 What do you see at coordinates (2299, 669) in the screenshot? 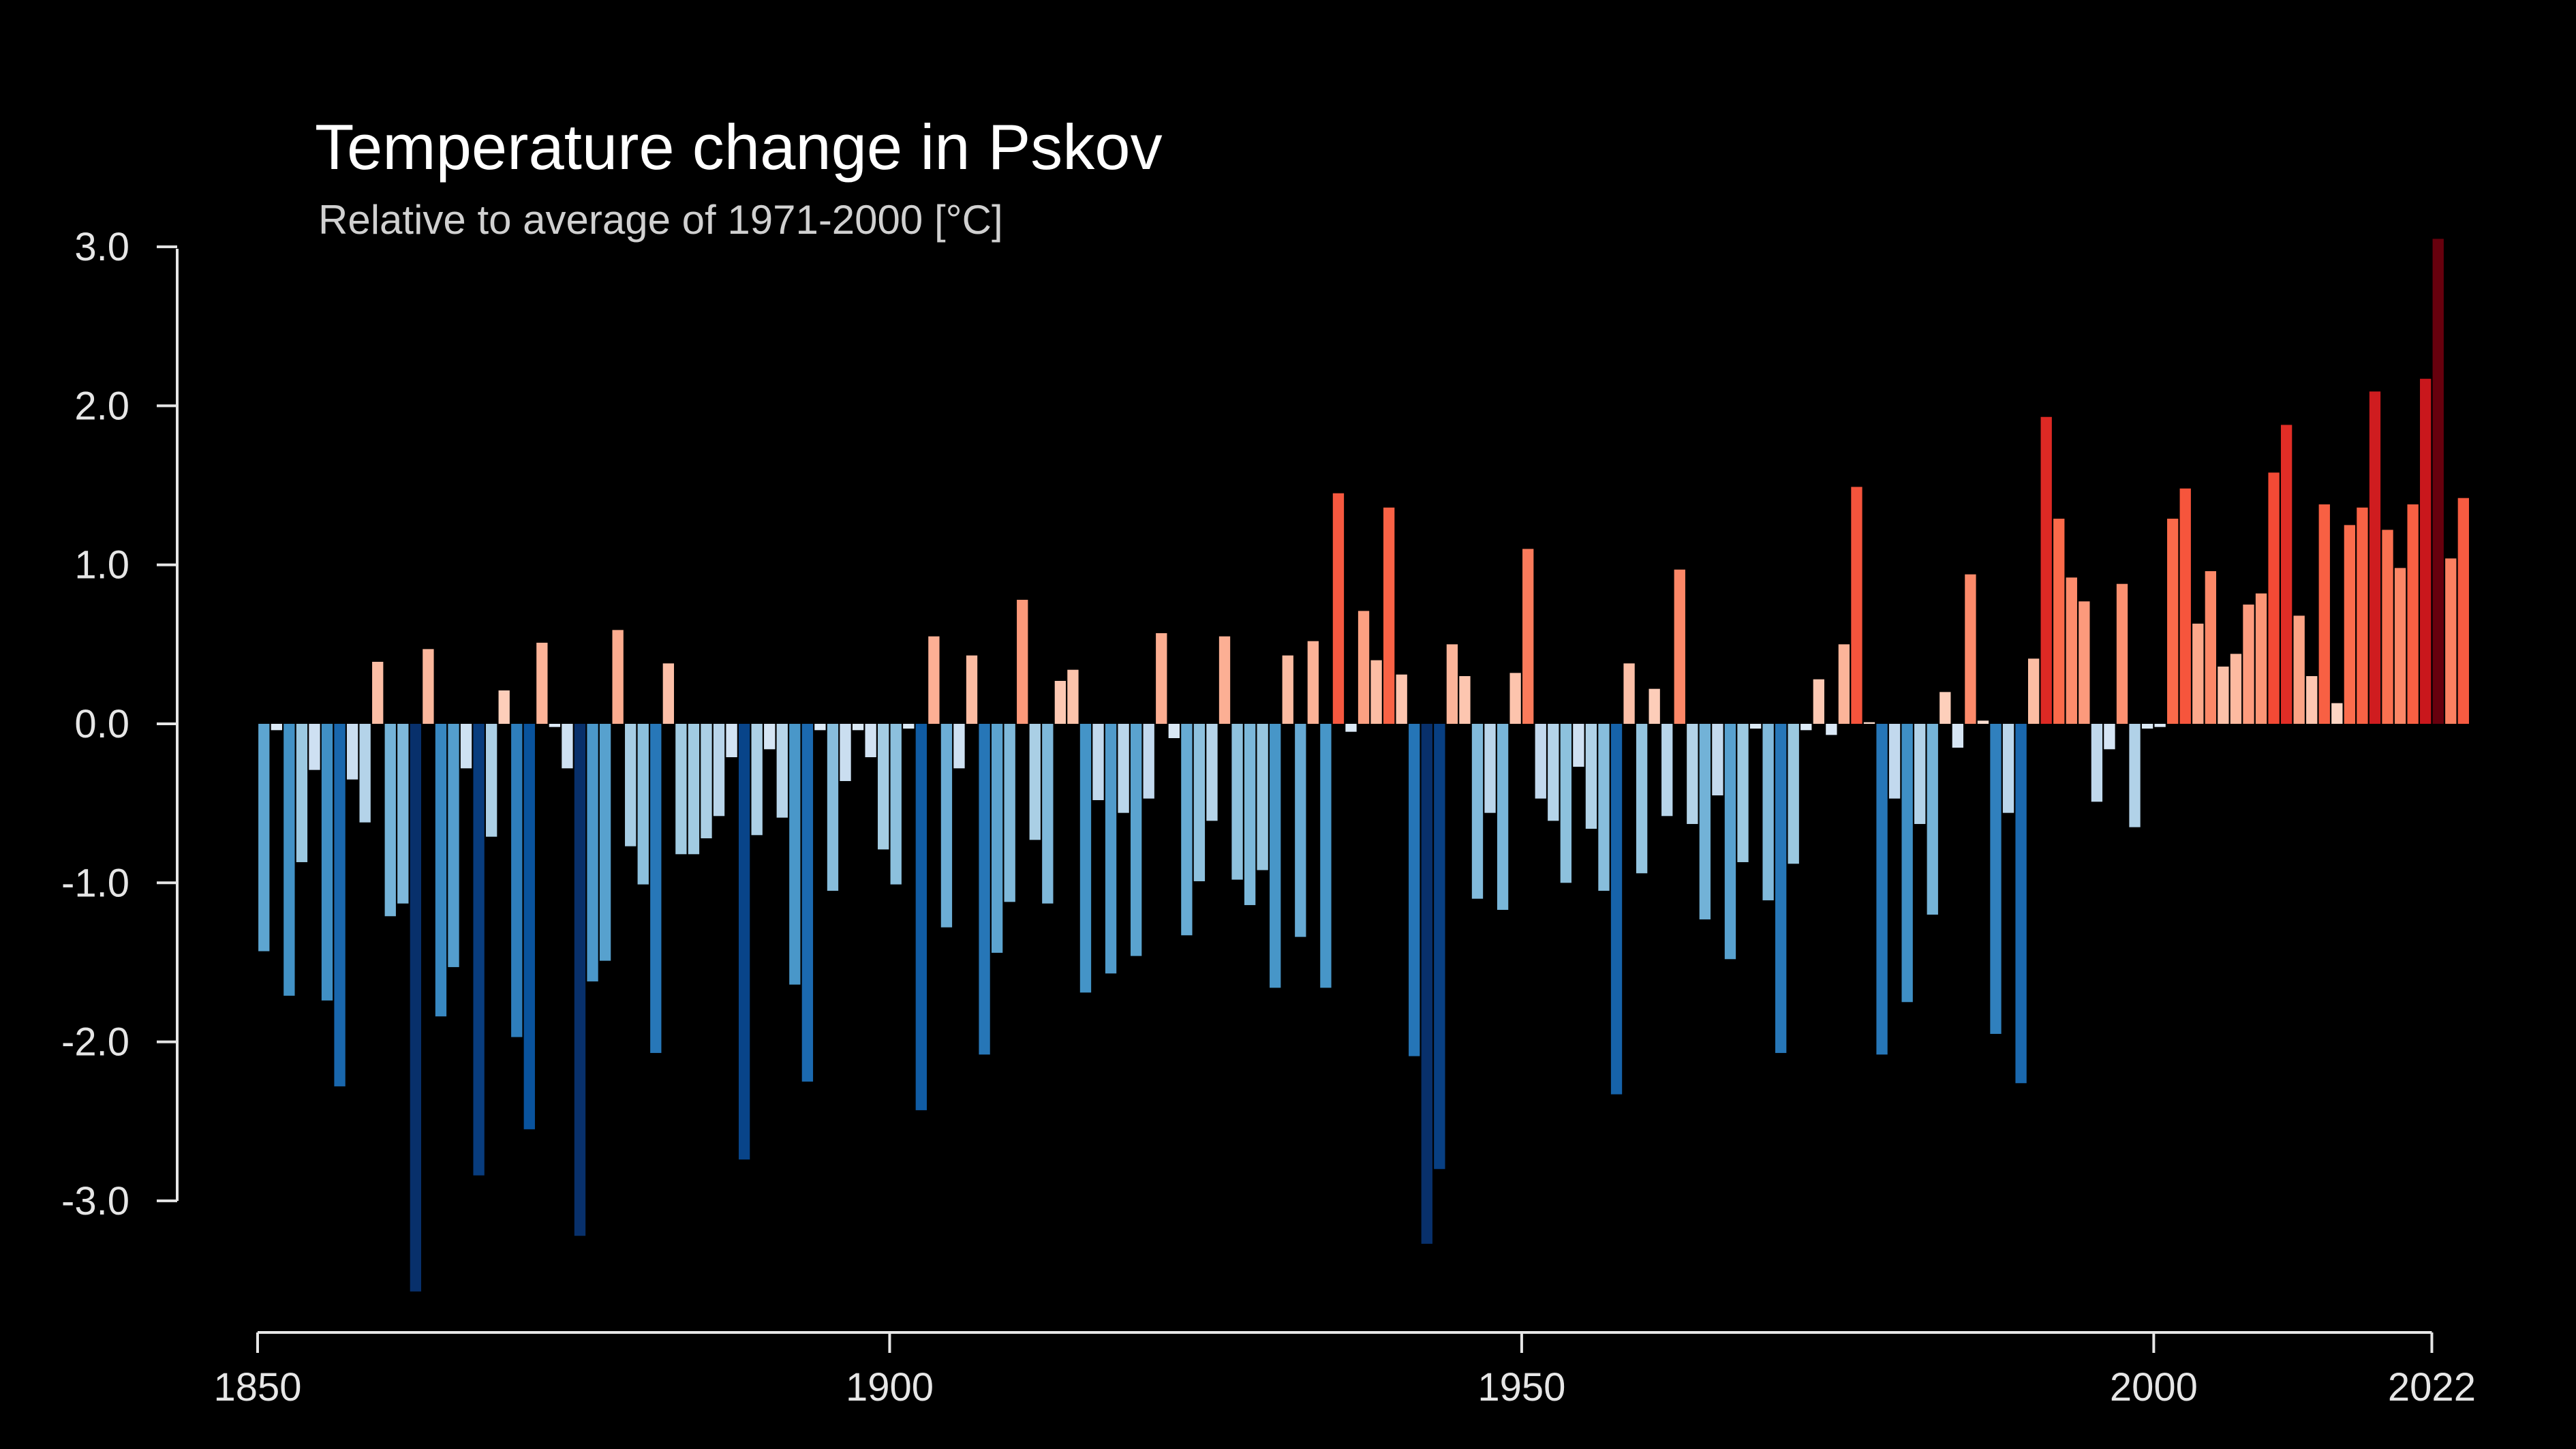
I see `bar-2011` at bounding box center [2299, 669].